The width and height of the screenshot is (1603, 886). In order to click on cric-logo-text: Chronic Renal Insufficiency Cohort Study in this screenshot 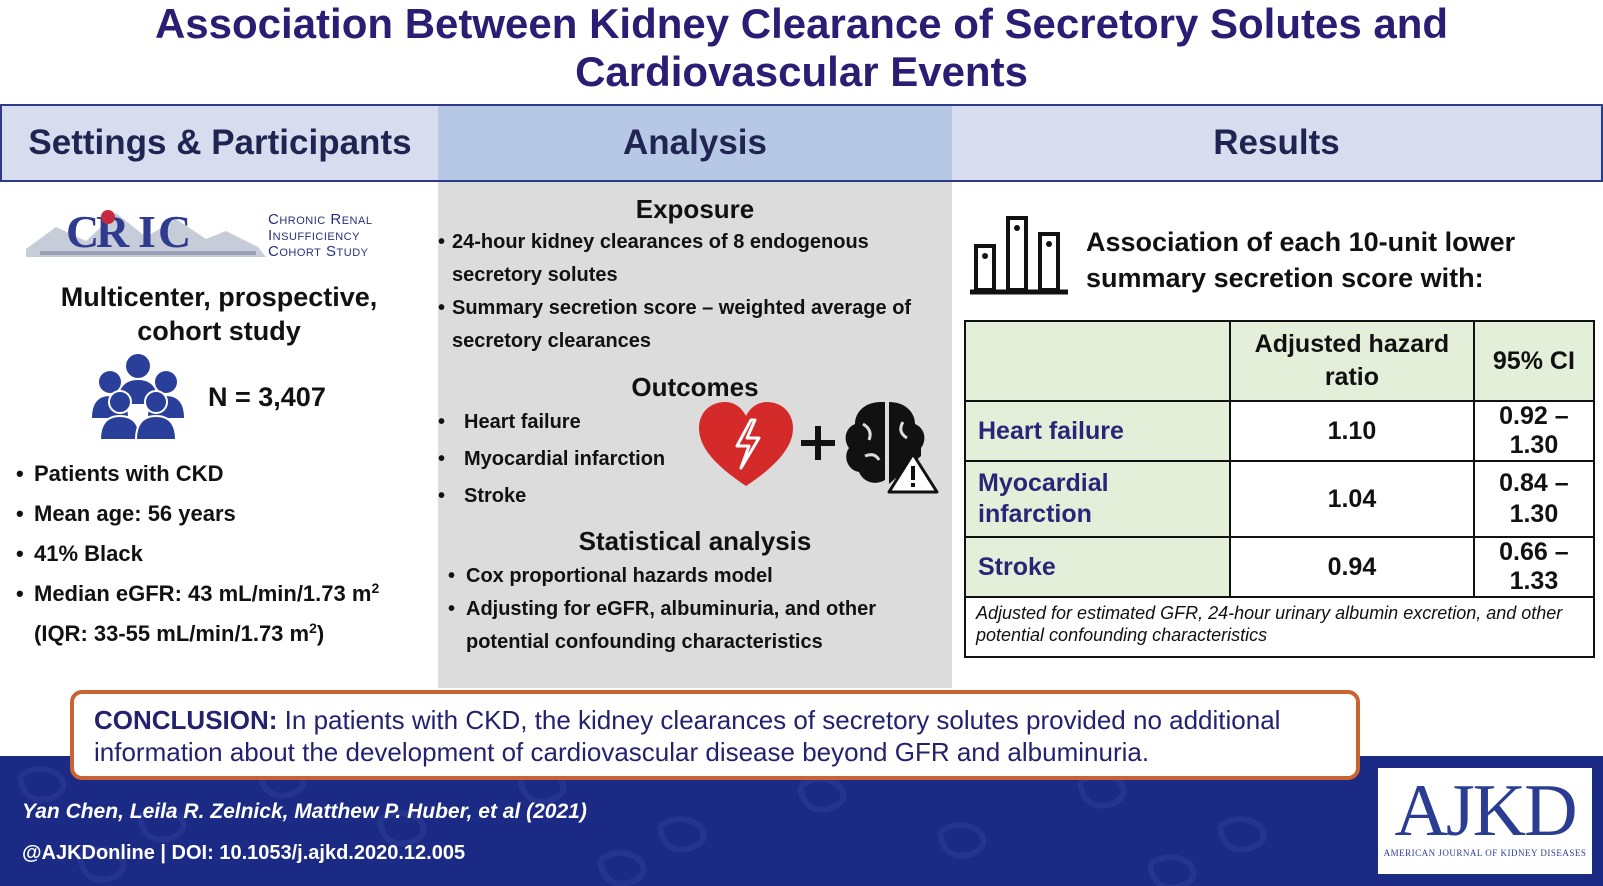, I will do `click(343, 236)`.